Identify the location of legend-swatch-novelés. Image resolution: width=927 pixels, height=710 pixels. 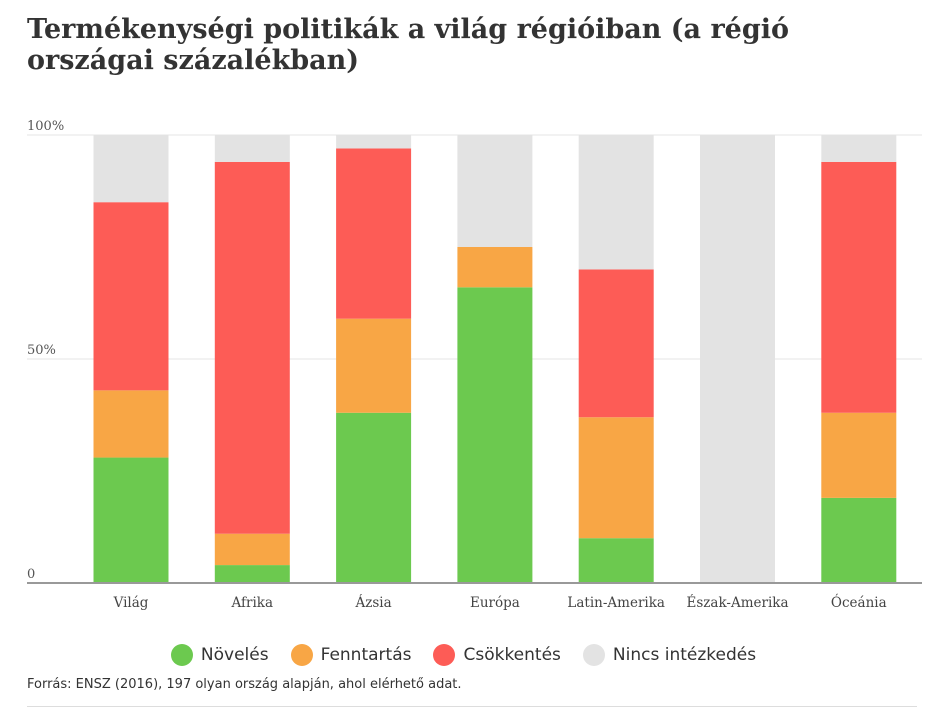
(181, 655).